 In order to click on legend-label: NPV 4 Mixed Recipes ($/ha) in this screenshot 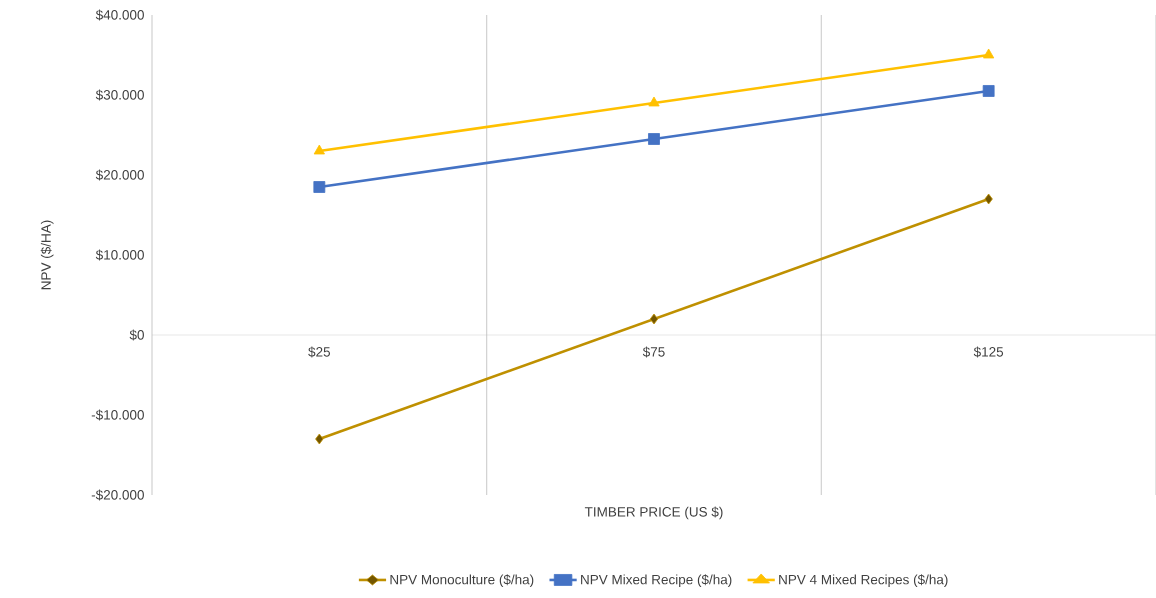, I will do `click(863, 581)`.